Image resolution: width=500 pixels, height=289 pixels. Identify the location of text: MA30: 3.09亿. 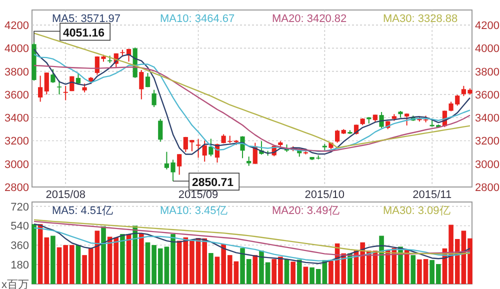
(416, 211).